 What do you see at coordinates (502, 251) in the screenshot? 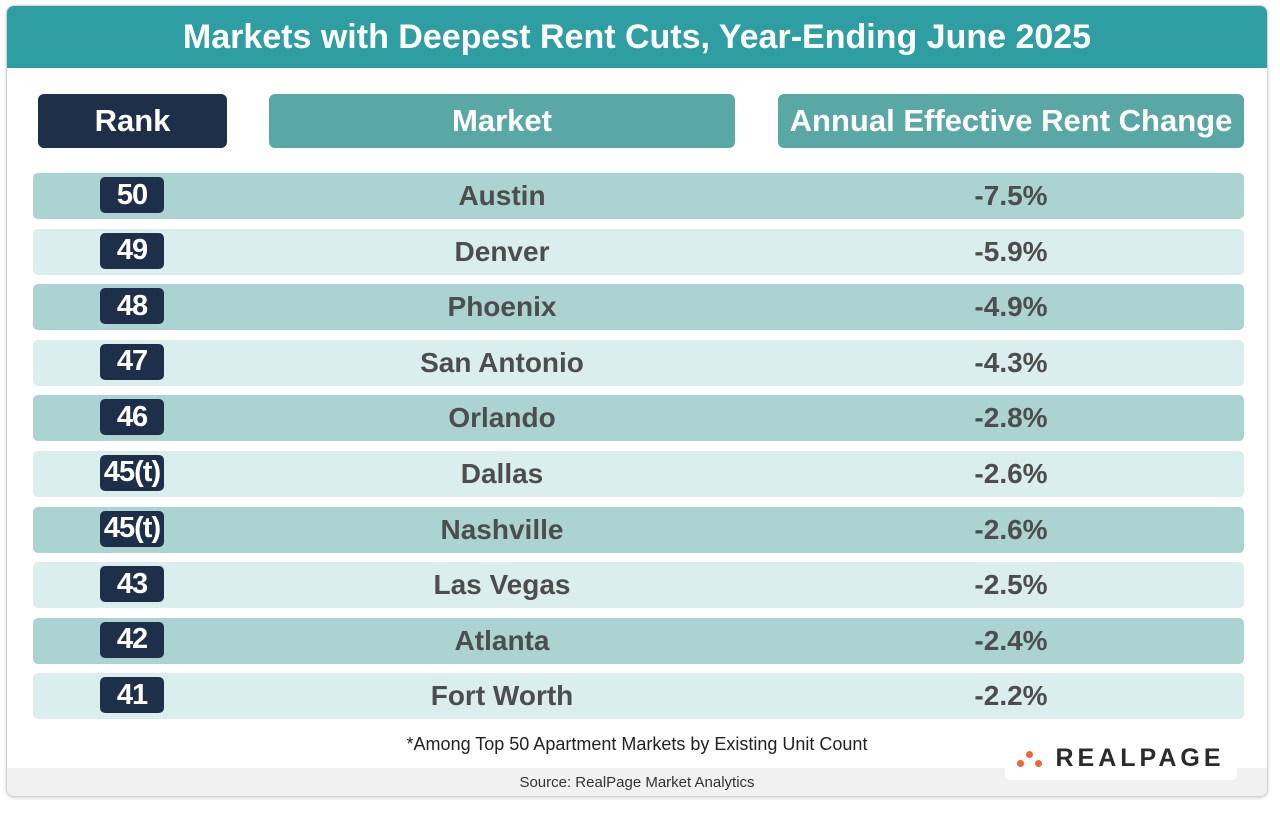
I see `market-name: Denver` at bounding box center [502, 251].